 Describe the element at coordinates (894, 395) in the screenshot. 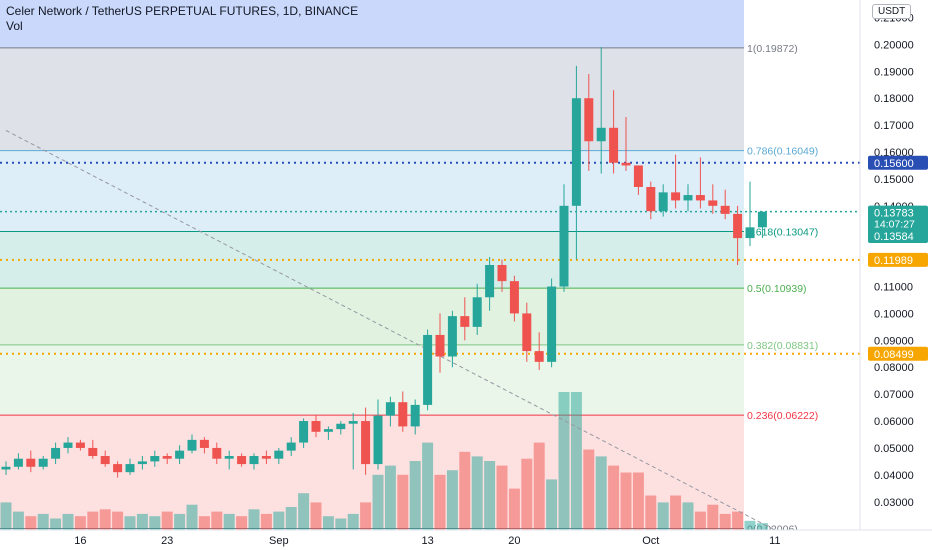

I see `price-tick-label: 0.07000` at that location.